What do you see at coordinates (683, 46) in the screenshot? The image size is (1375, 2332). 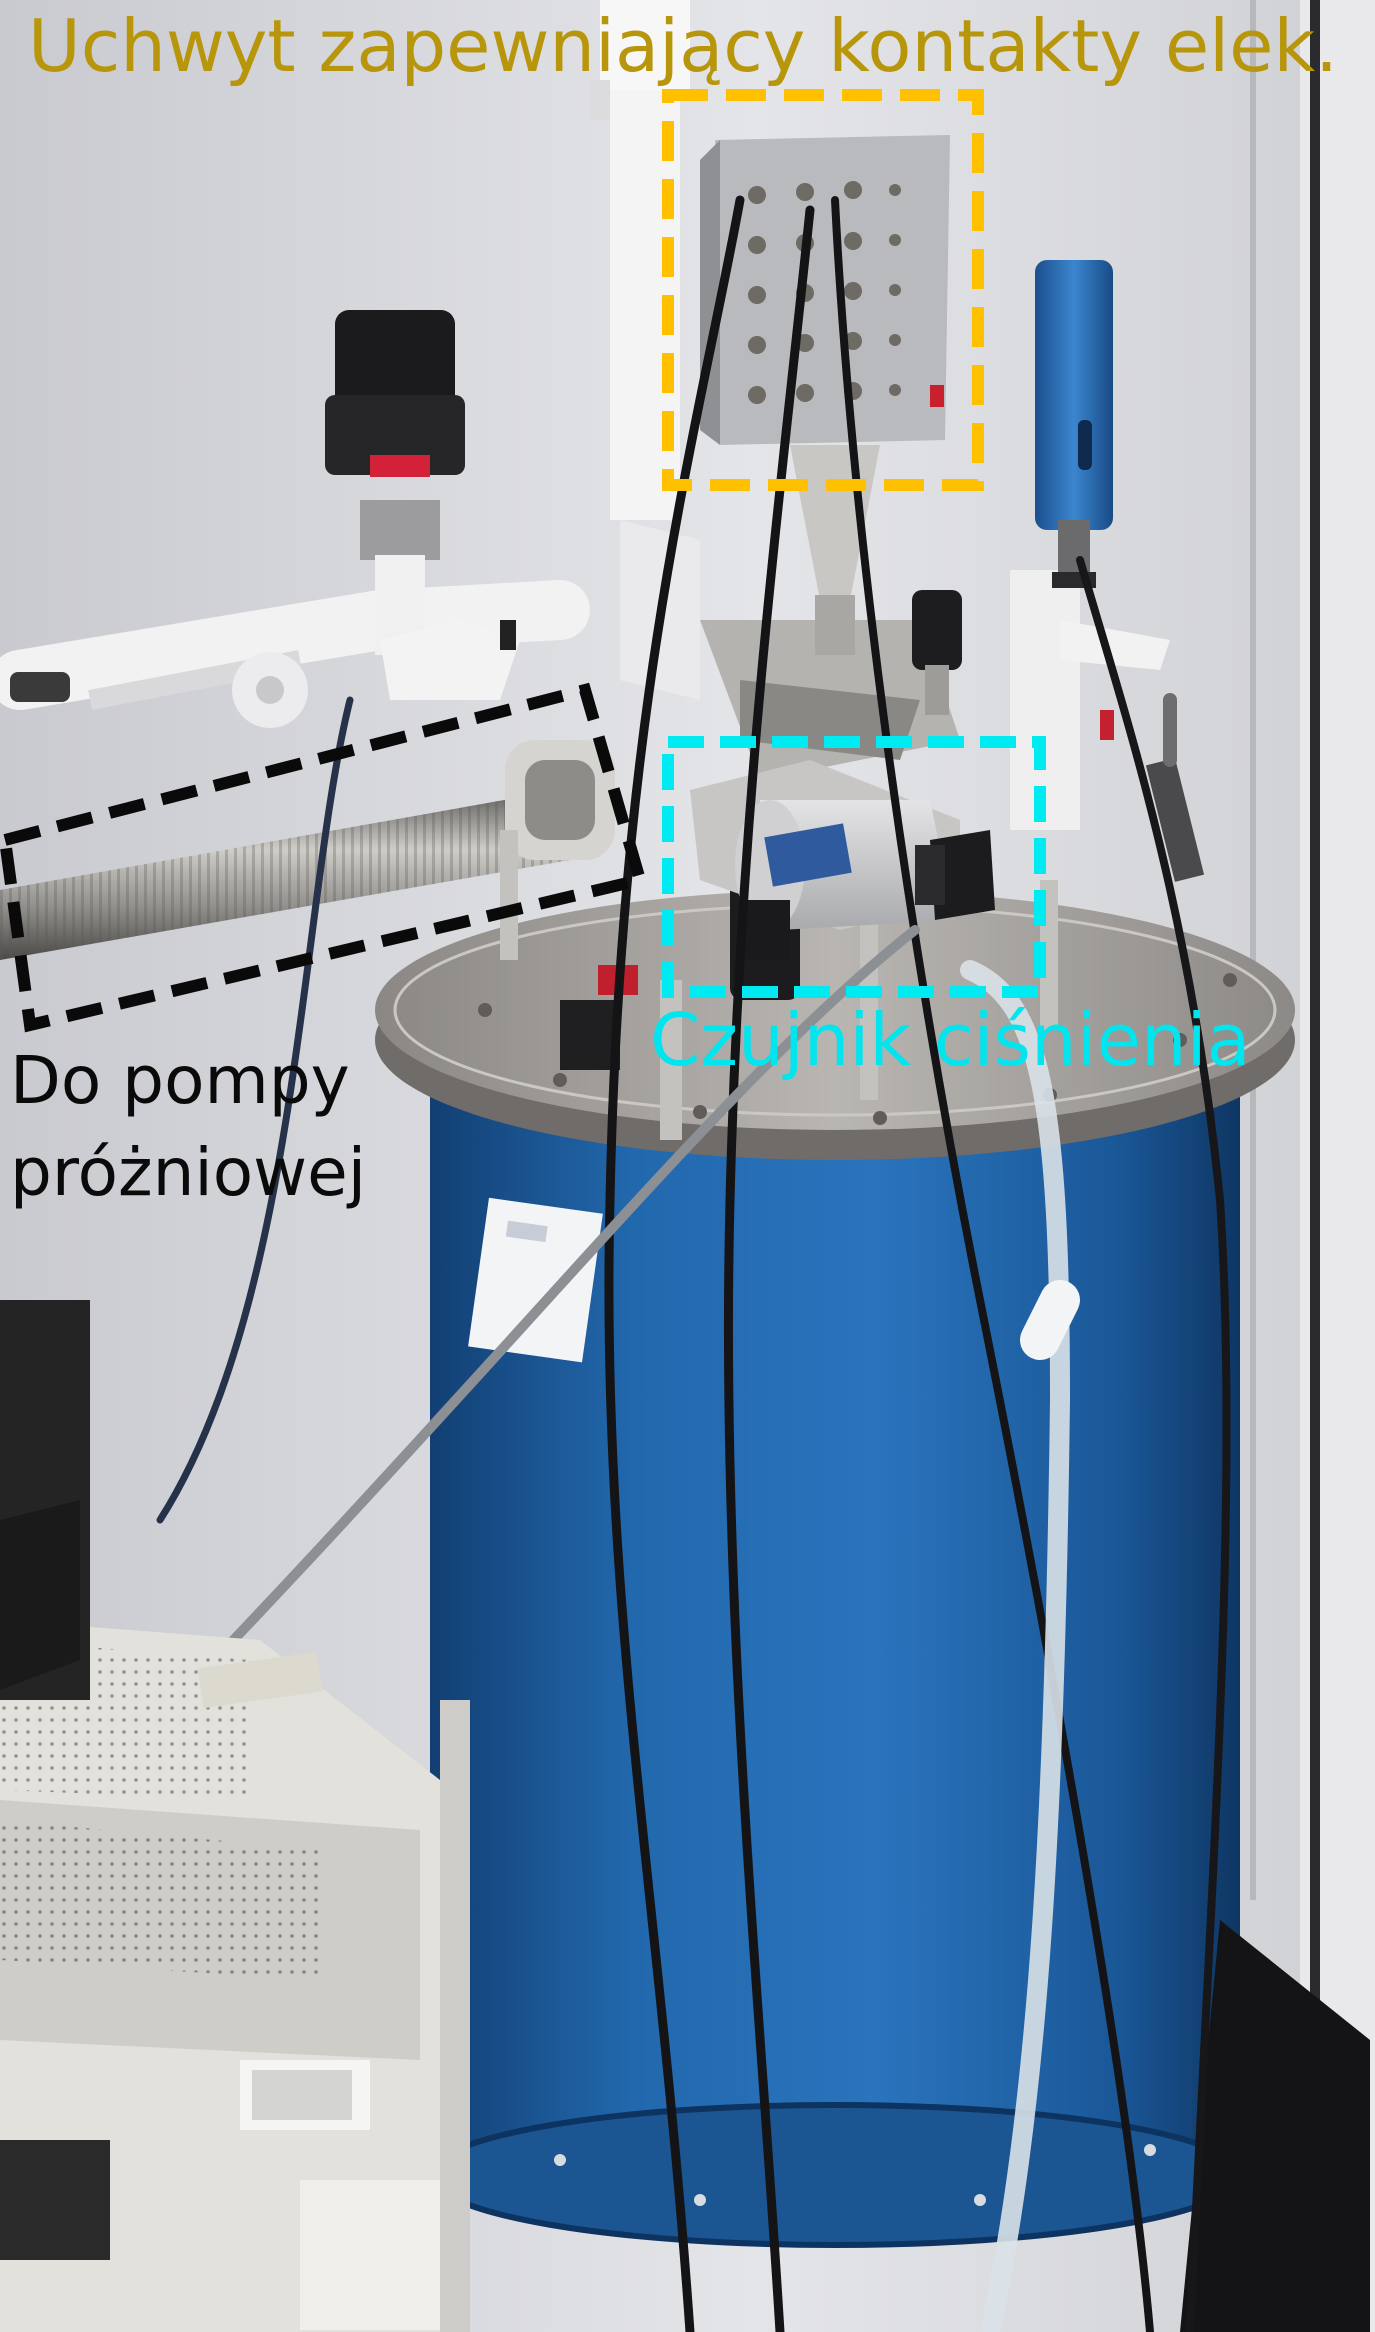 I see `holder-label: Uchwyt zapewniający kontakty elek.` at bounding box center [683, 46].